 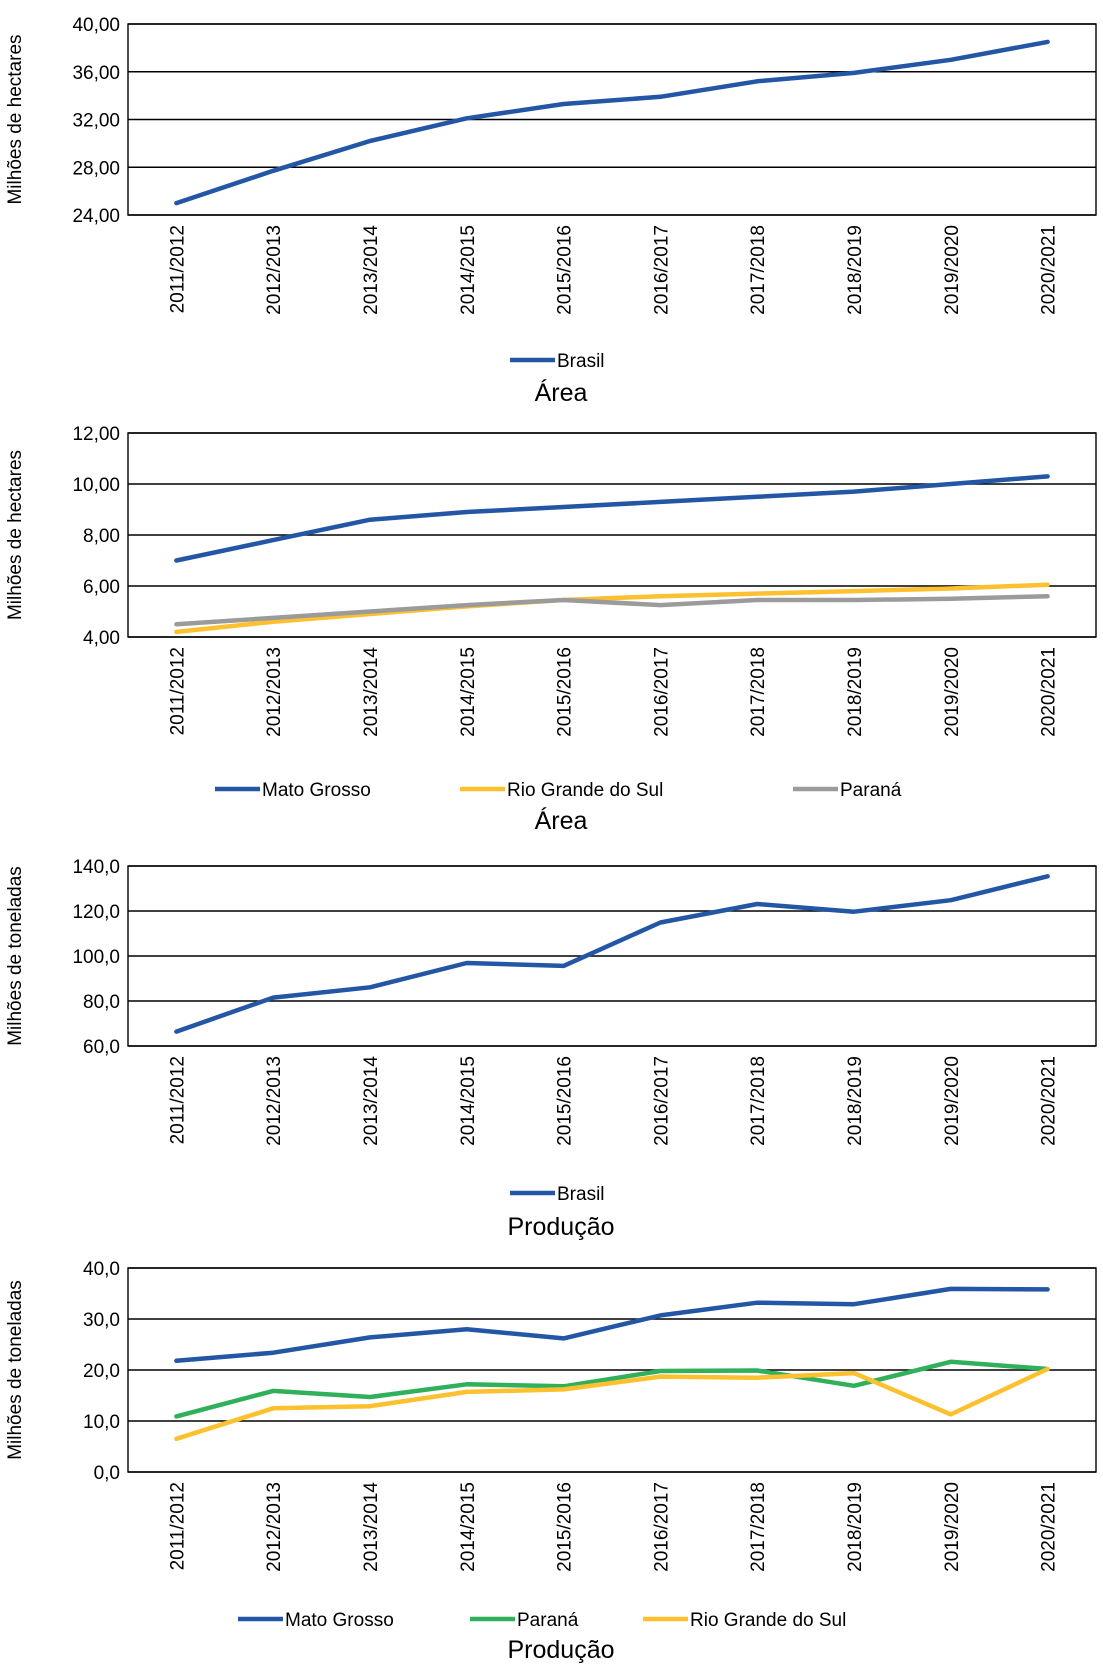 What do you see at coordinates (101, 1422) in the screenshot?
I see `y-tick-label: 10,0` at bounding box center [101, 1422].